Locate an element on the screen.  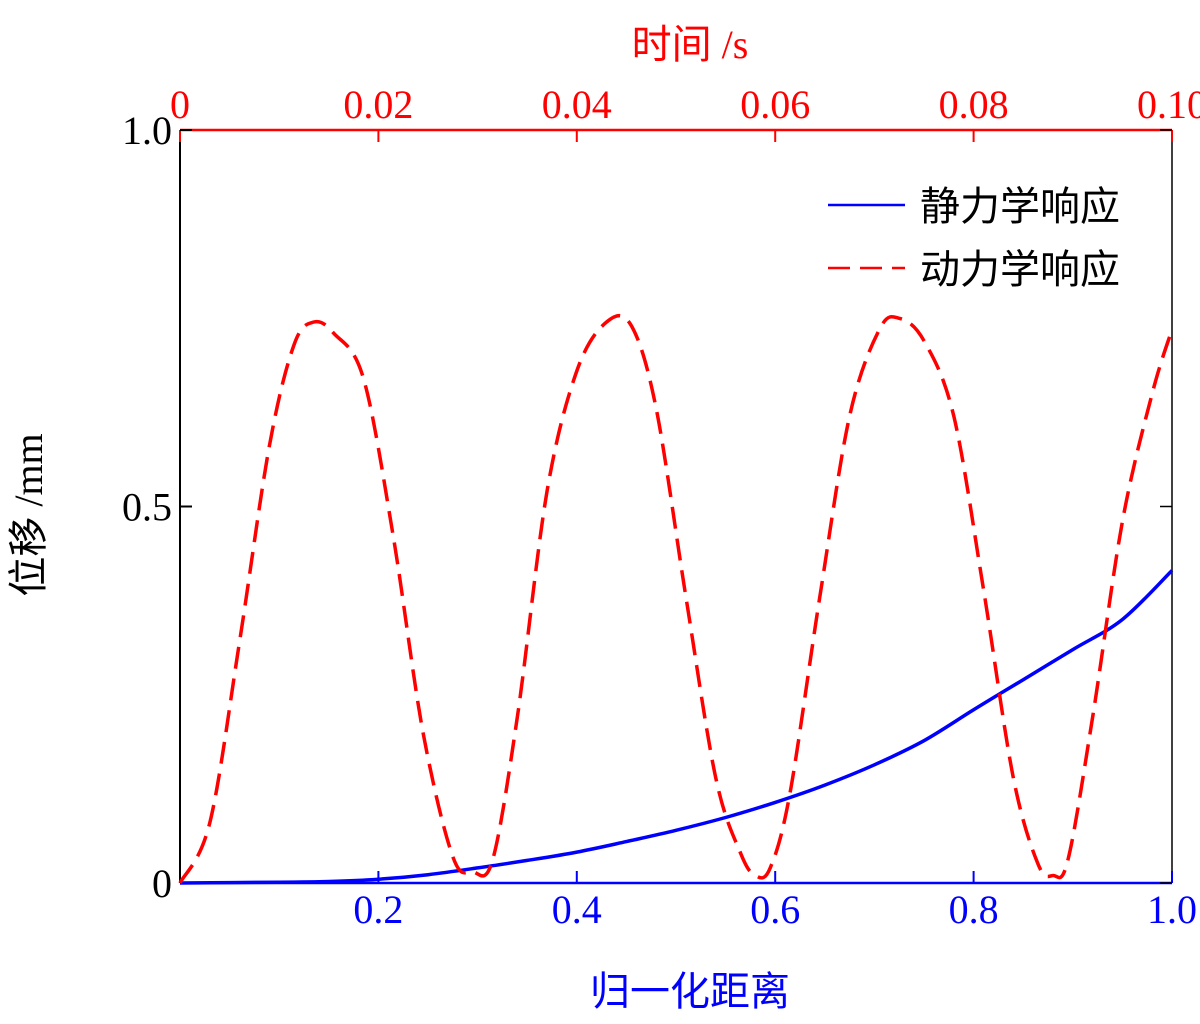
y-tick-label: 0.5 is located at coordinates (147, 507).